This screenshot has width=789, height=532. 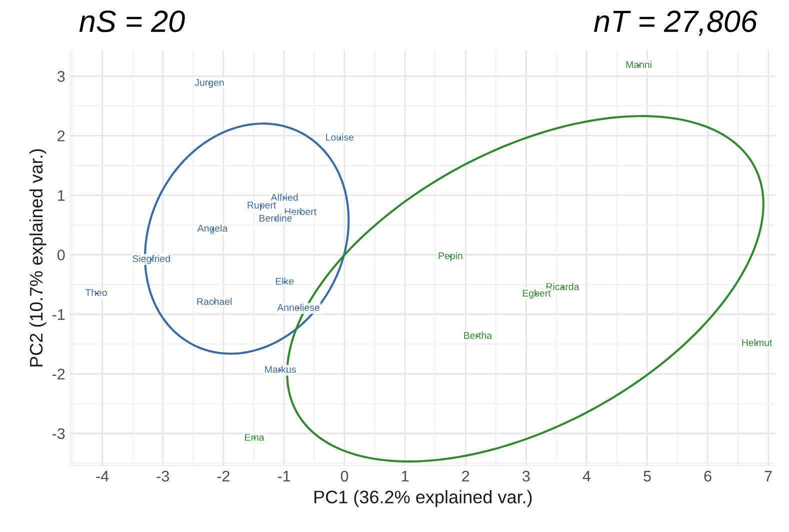 I want to click on data-label: Theo, so click(x=96, y=292).